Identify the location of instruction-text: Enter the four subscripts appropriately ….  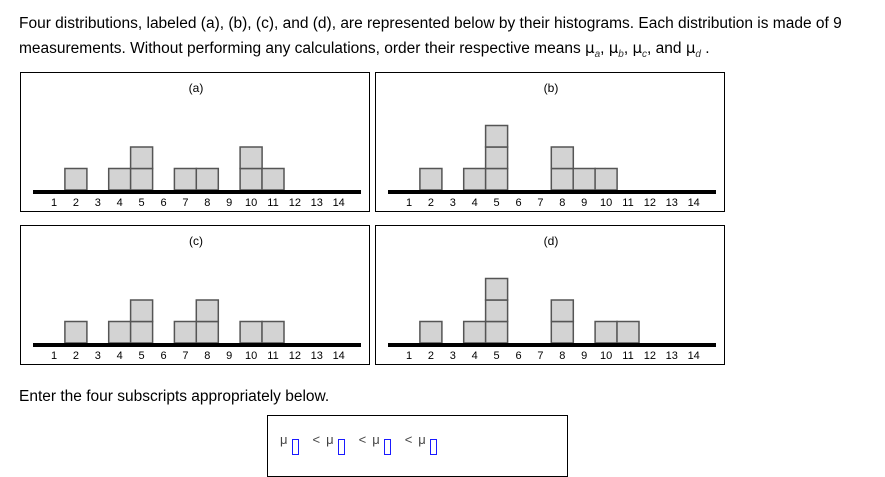
(174, 396).